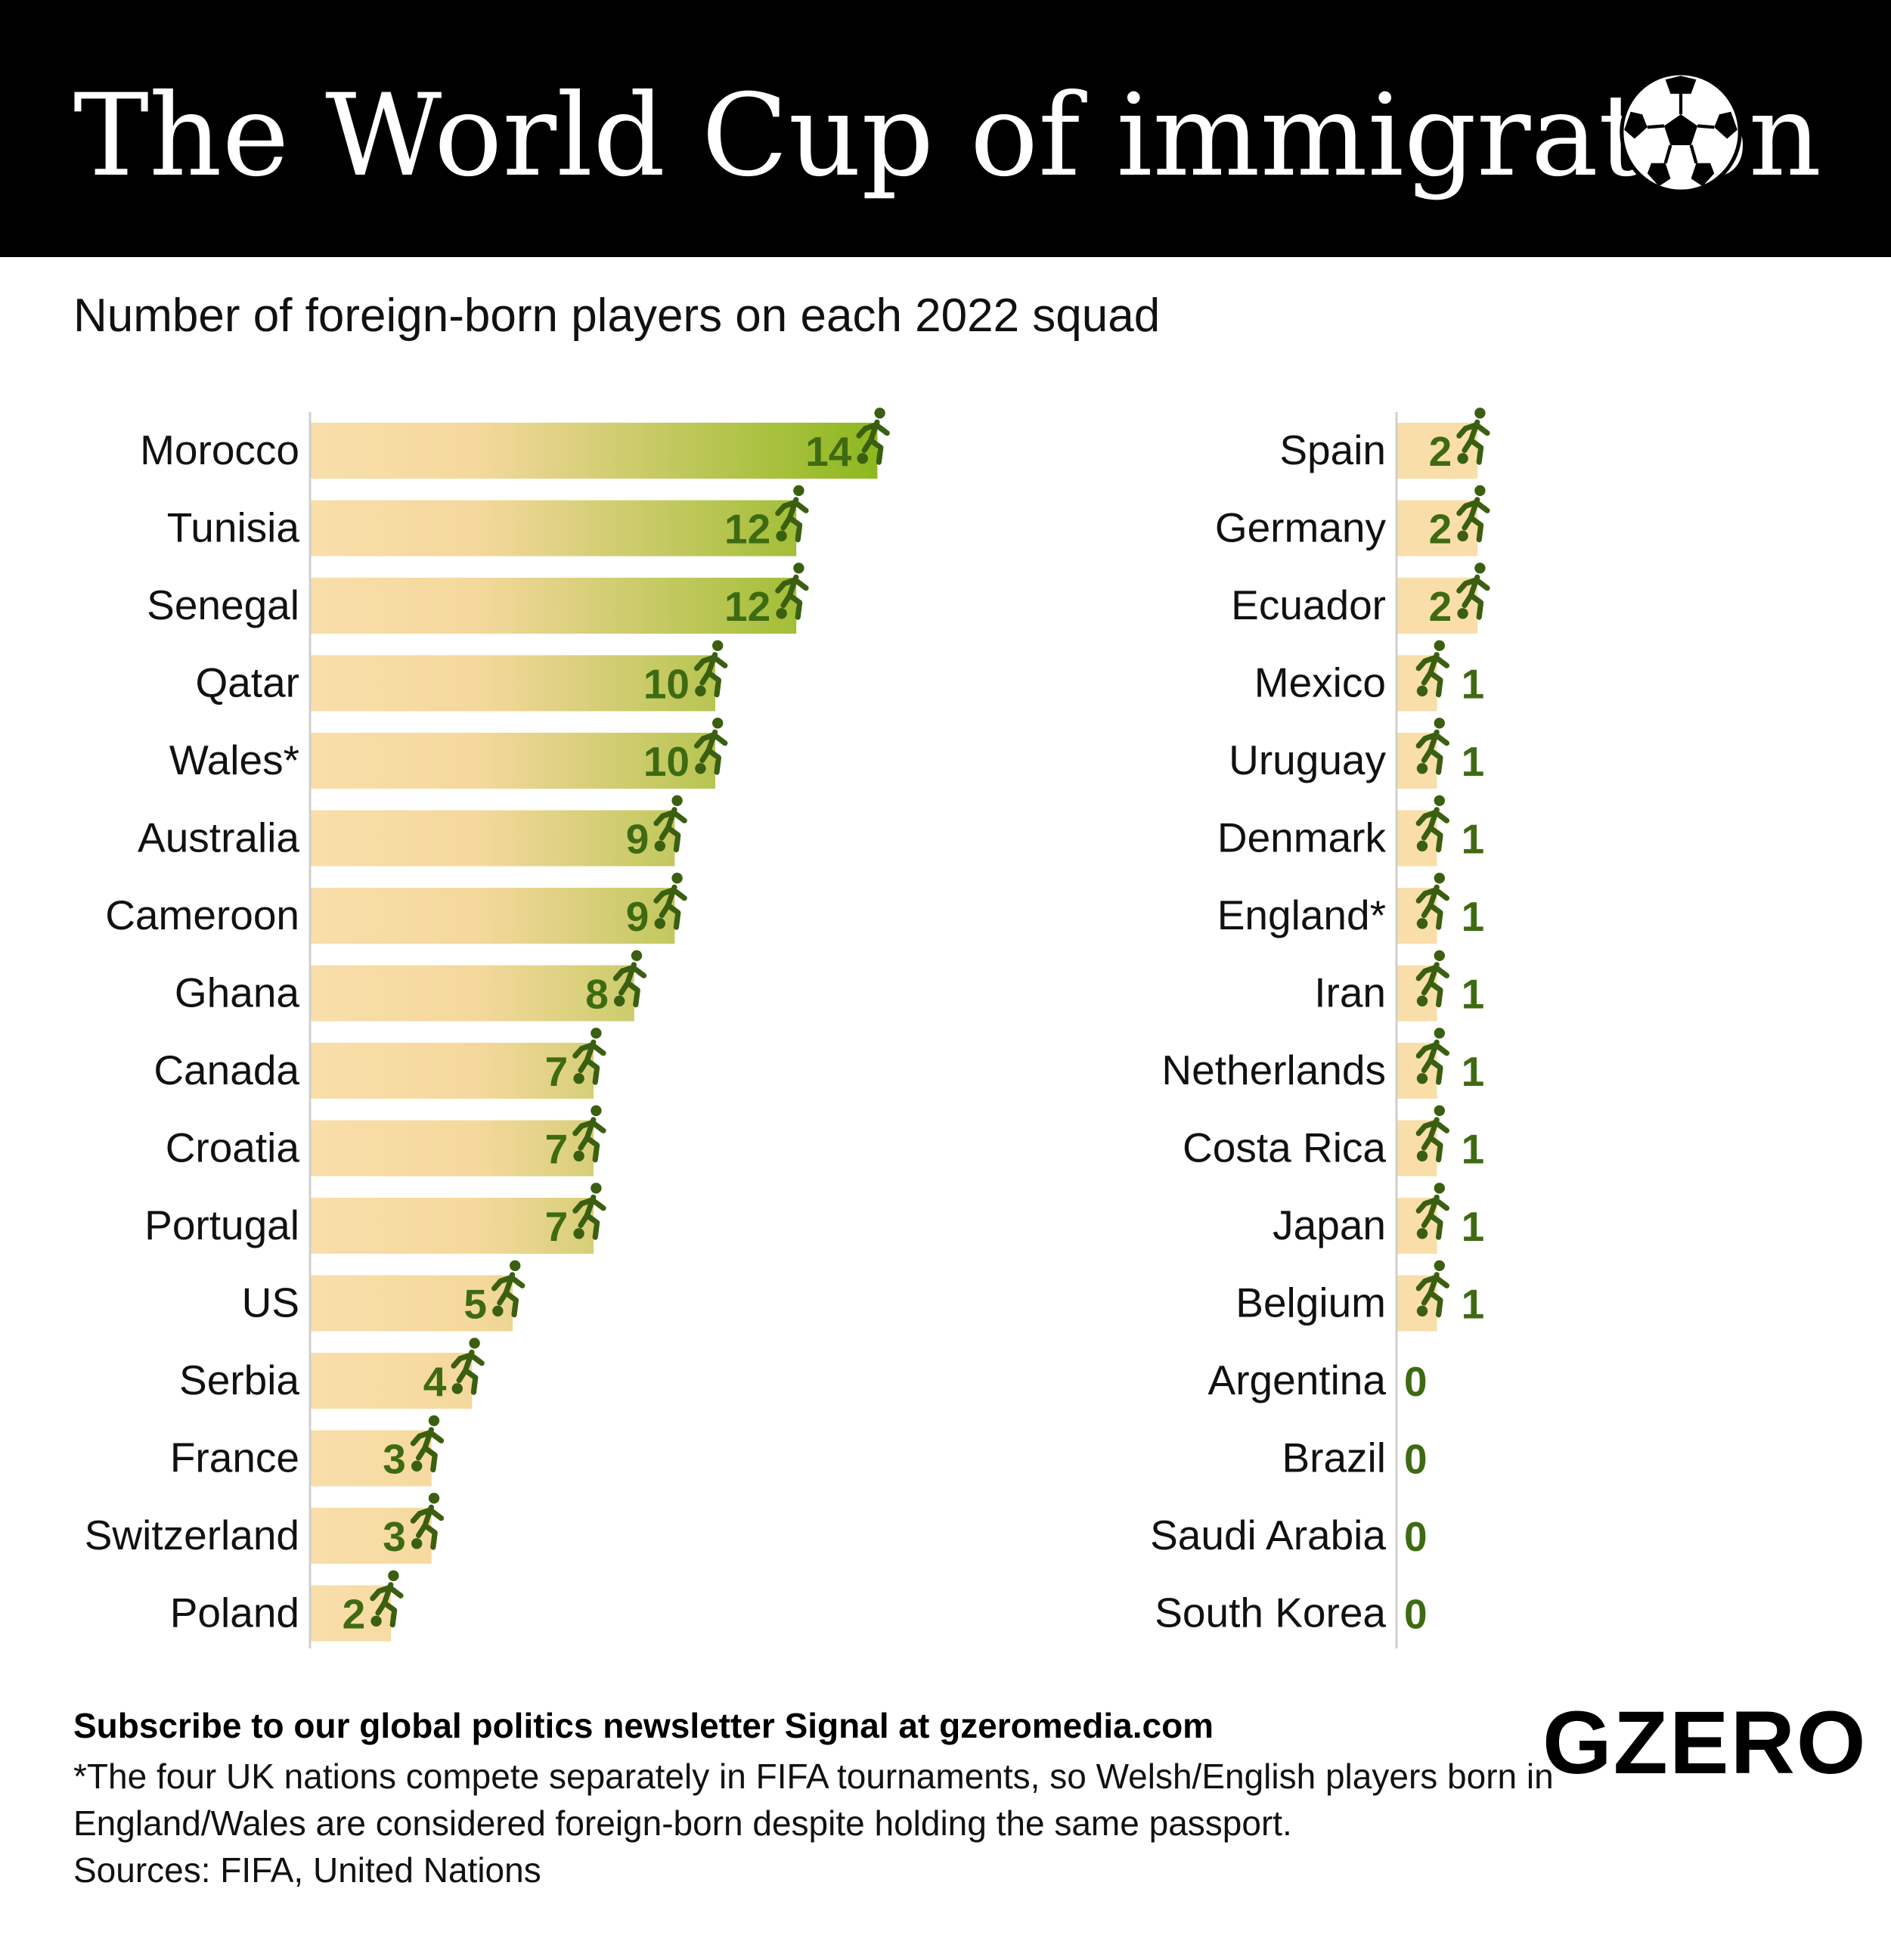 The width and height of the screenshot is (1891, 1960). What do you see at coordinates (234, 760) in the screenshot?
I see `category-label: Wales*` at bounding box center [234, 760].